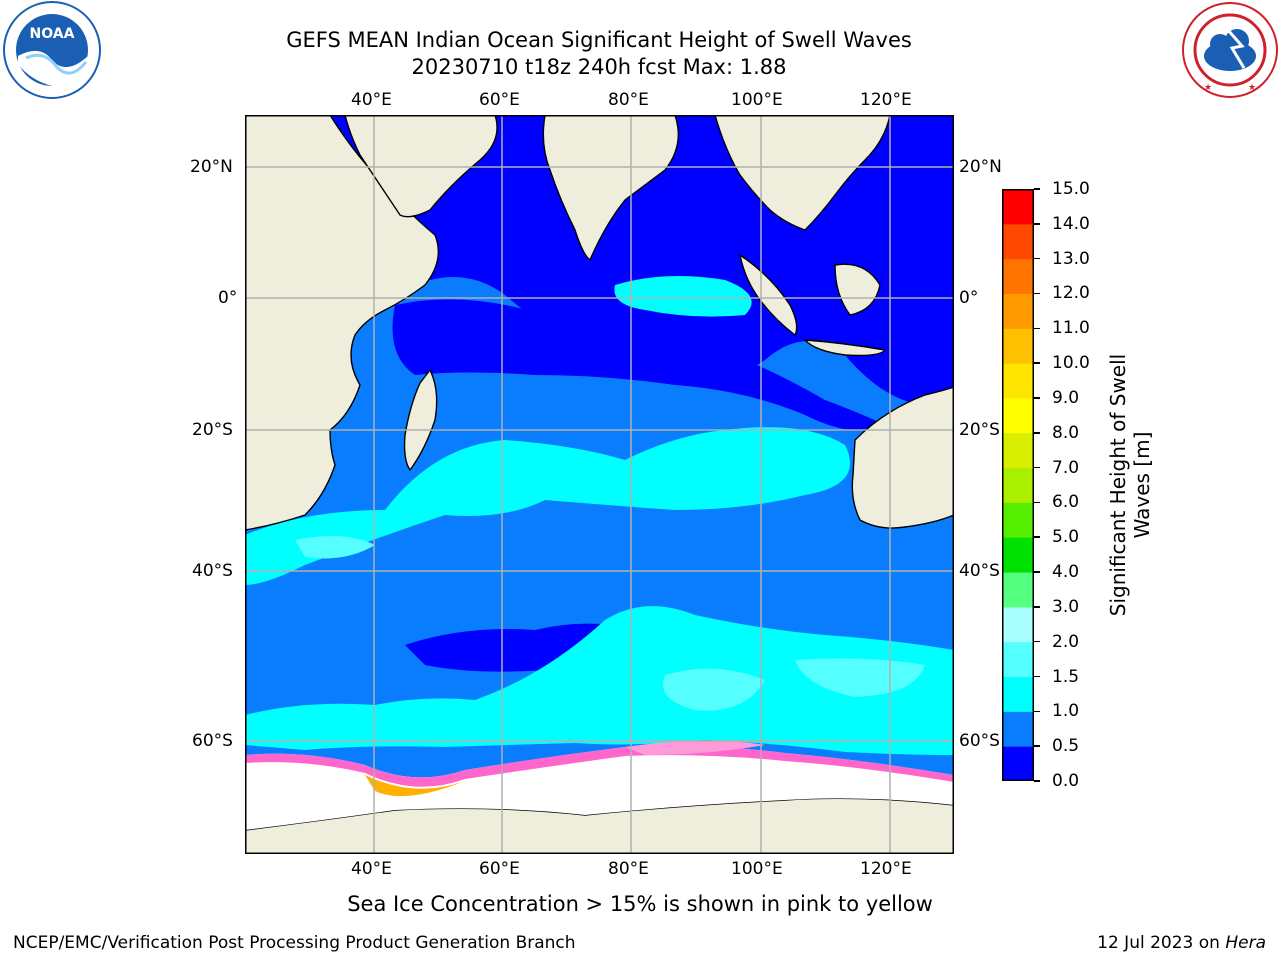 This screenshot has width=1280, height=960. I want to click on top-lon-tick-40e: 40°E, so click(371, 100).